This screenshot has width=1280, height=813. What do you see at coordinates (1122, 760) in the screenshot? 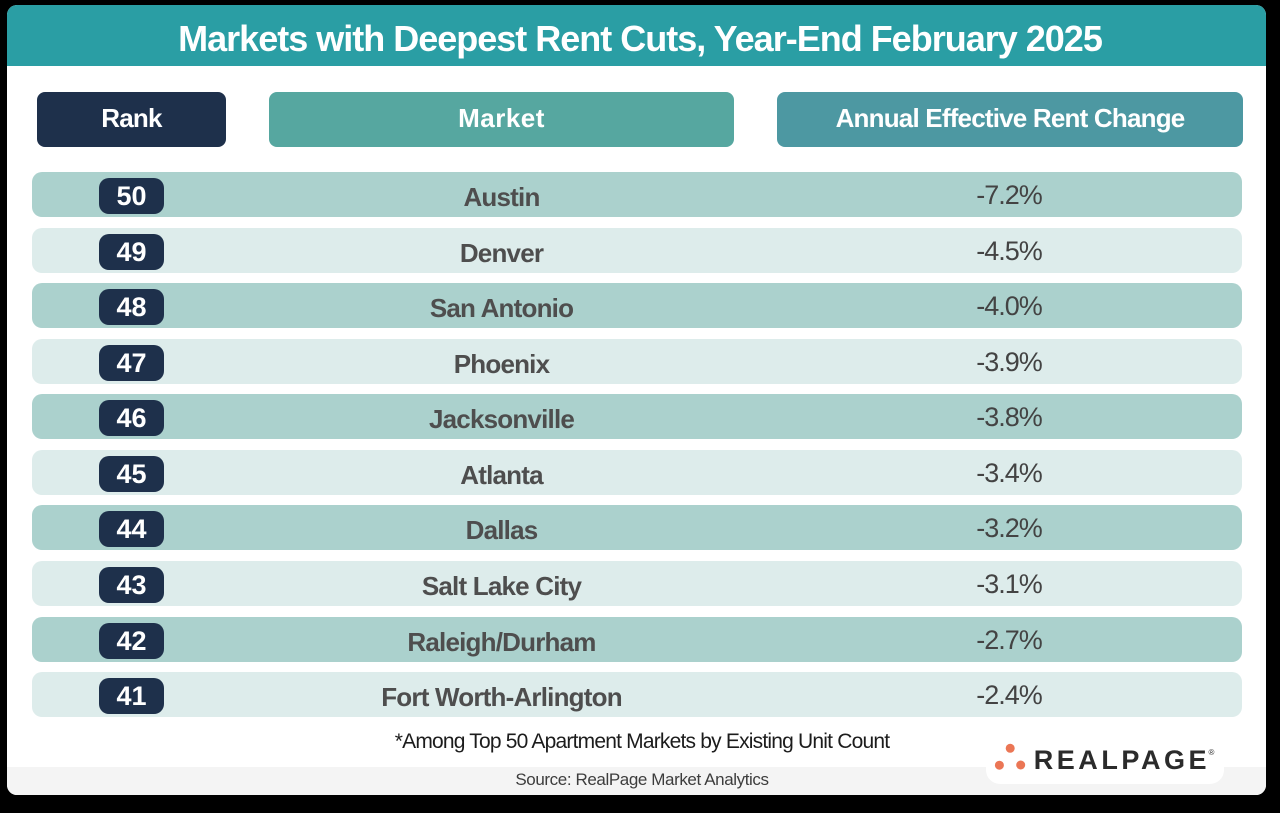
I see `svg-text: REALPAGE` at bounding box center [1122, 760].